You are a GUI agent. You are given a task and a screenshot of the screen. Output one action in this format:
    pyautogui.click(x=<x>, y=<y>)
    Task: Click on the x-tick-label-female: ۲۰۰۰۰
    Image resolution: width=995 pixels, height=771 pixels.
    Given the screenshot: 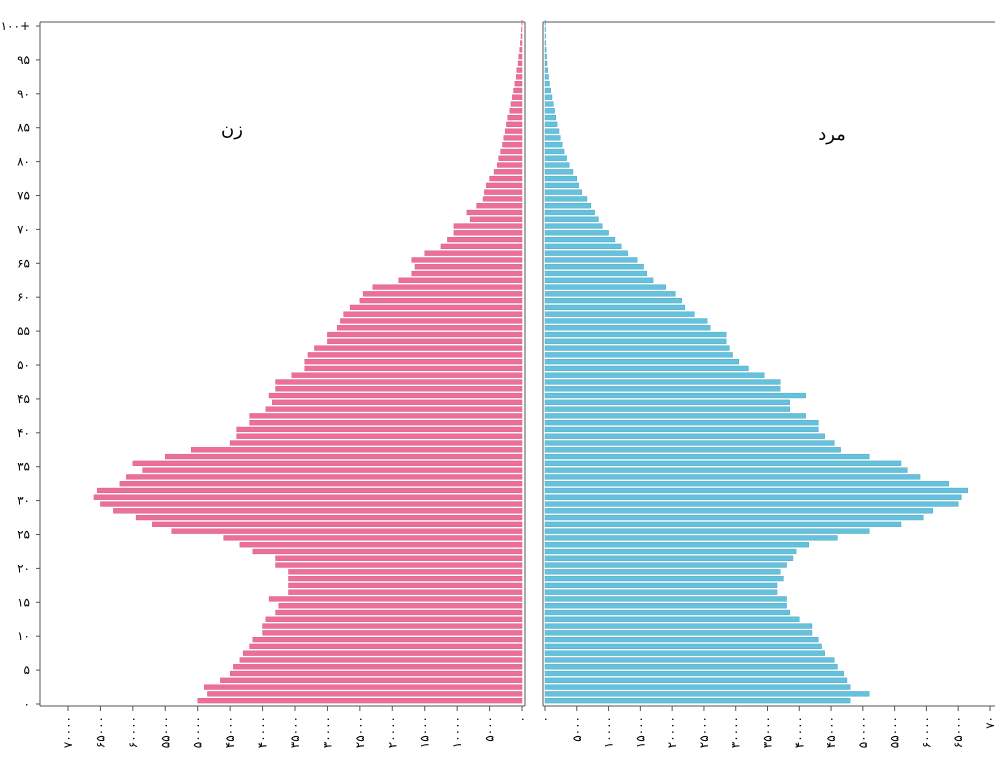 What is the action you would take?
    pyautogui.click(x=392, y=732)
    